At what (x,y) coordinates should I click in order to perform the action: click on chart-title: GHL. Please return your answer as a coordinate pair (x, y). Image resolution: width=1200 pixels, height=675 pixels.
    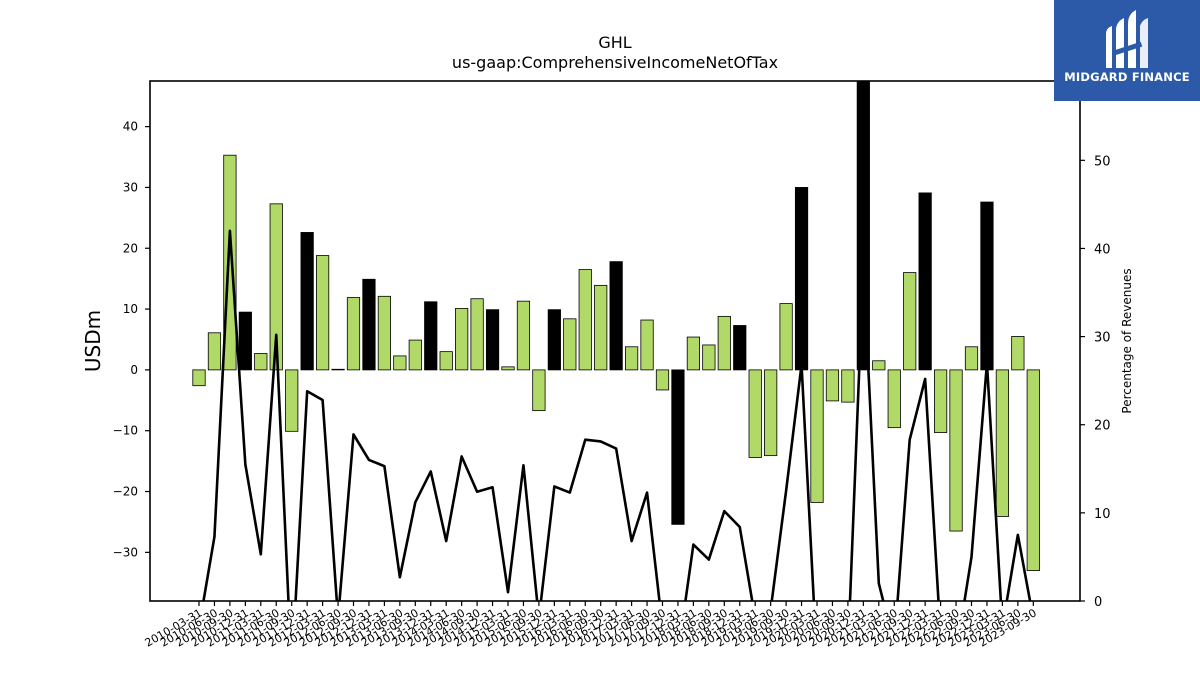
    Looking at the image, I should click on (614, 42).